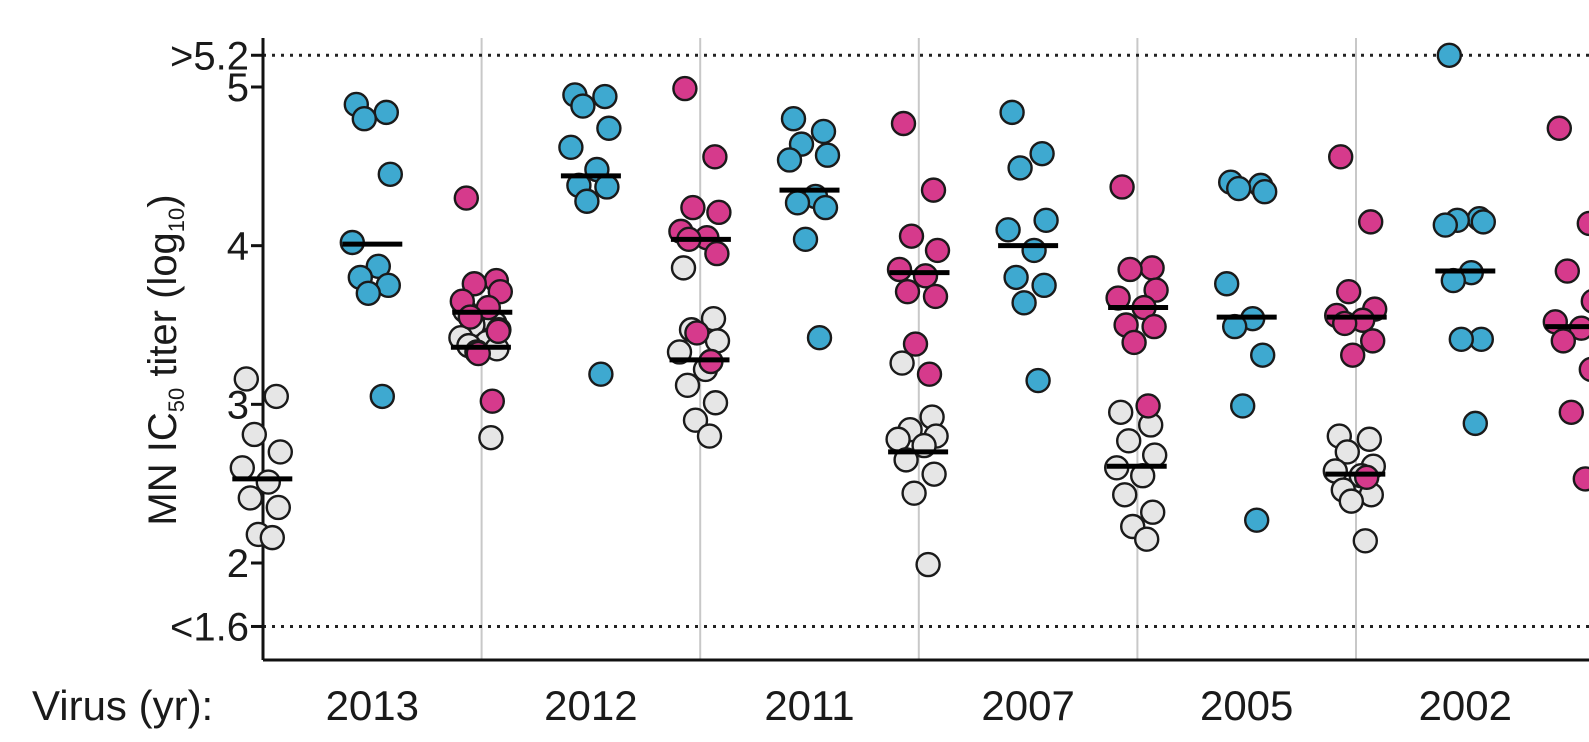  I want to click on x-axis: 2013 2012 2011 2007 2005 2002, so click(919, 705).